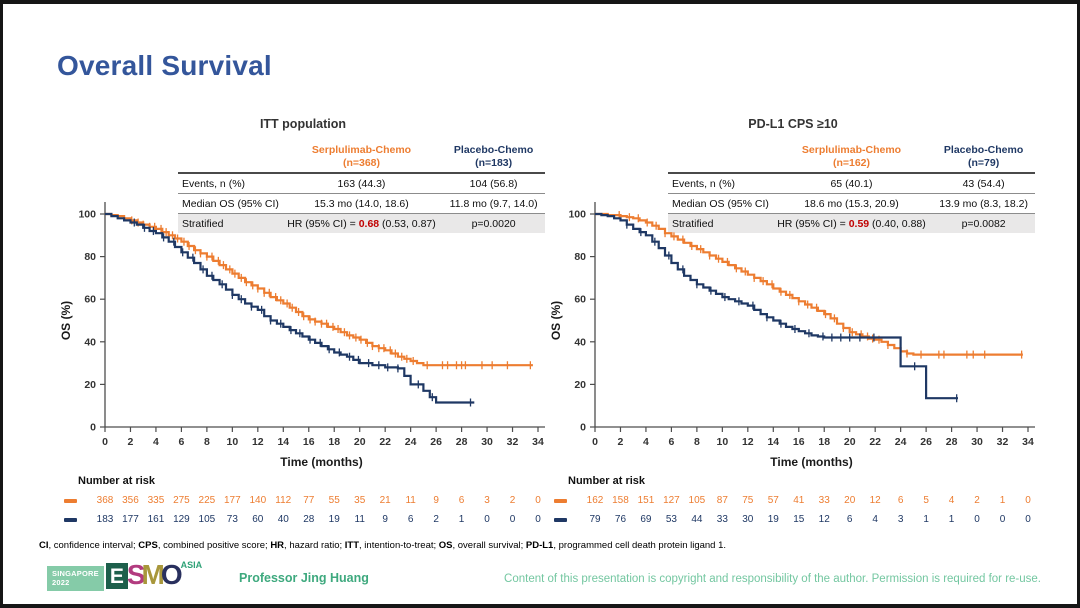 This screenshot has height=608, width=1080. Describe the element at coordinates (720, 203) in the screenshot. I see `row-label: Median OS (95% CI)` at that location.